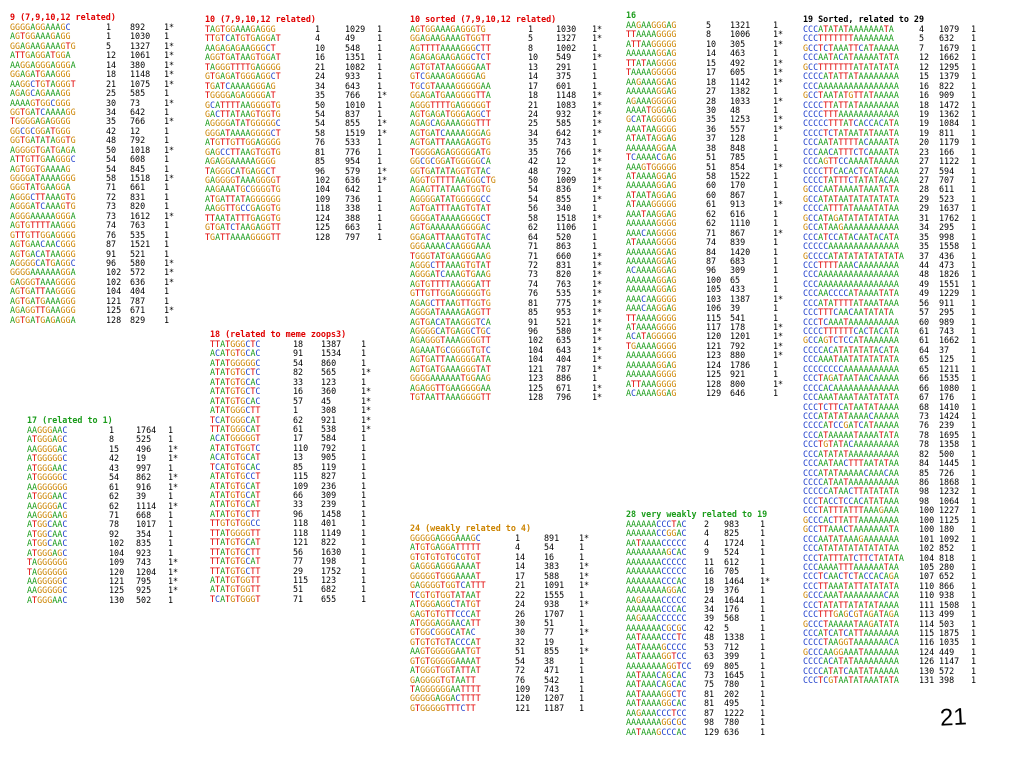  I want to click on sequence: GAGGGGTAAAGGGGT, so click(243, 180).